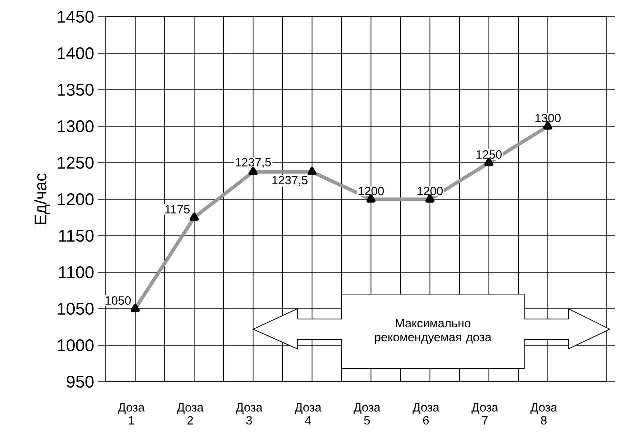 The height and width of the screenshot is (438, 633). What do you see at coordinates (119, 300) in the screenshot?
I see `data-label: 1050` at bounding box center [119, 300].